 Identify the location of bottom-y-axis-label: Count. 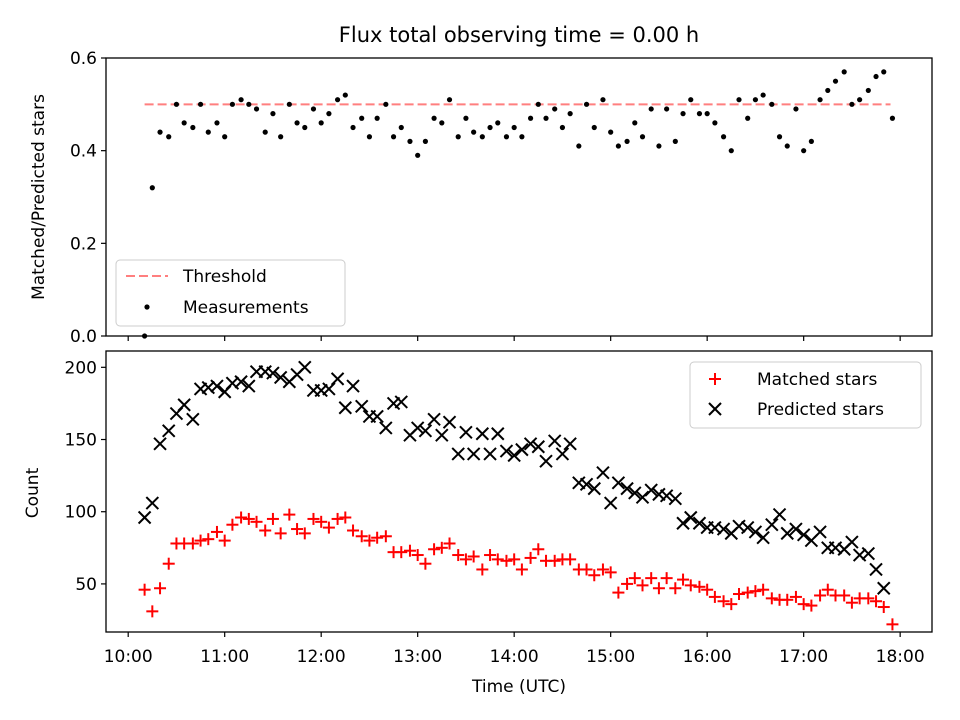
(33, 492).